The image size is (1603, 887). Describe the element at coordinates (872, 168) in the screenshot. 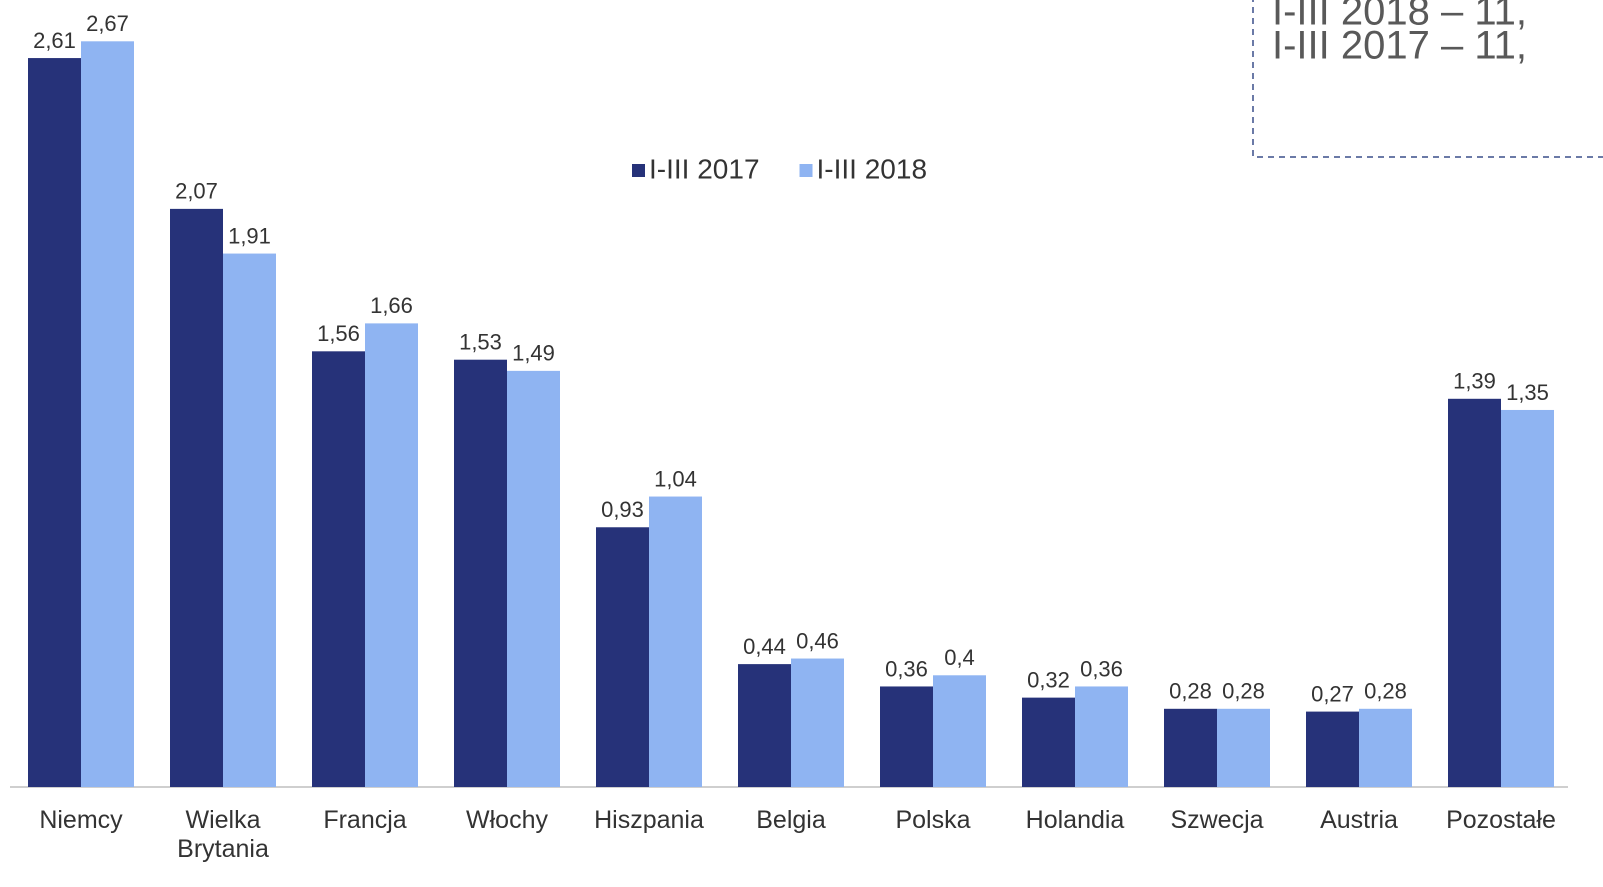

I see `legend-label: I-III 2018` at that location.